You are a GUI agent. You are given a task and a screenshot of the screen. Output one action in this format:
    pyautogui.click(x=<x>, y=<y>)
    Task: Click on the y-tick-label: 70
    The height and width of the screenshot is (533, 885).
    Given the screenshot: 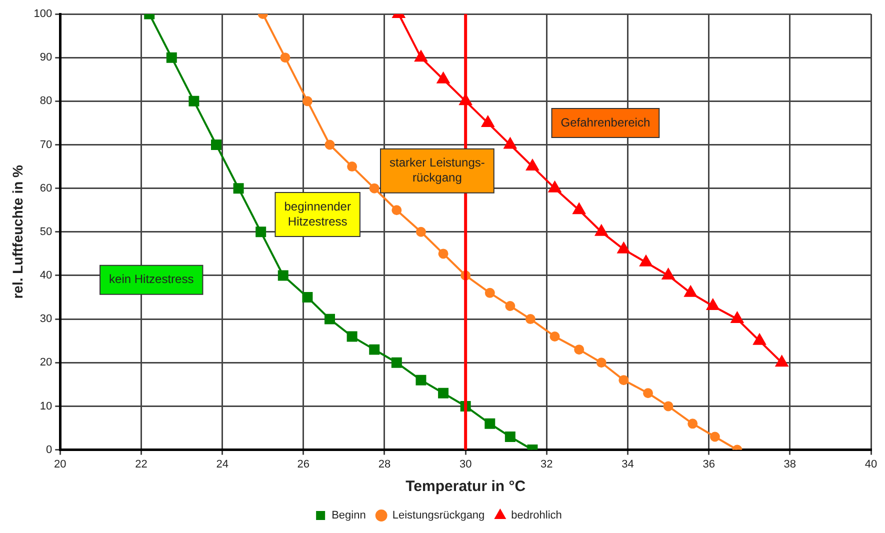 What is the action you would take?
    pyautogui.click(x=46, y=144)
    